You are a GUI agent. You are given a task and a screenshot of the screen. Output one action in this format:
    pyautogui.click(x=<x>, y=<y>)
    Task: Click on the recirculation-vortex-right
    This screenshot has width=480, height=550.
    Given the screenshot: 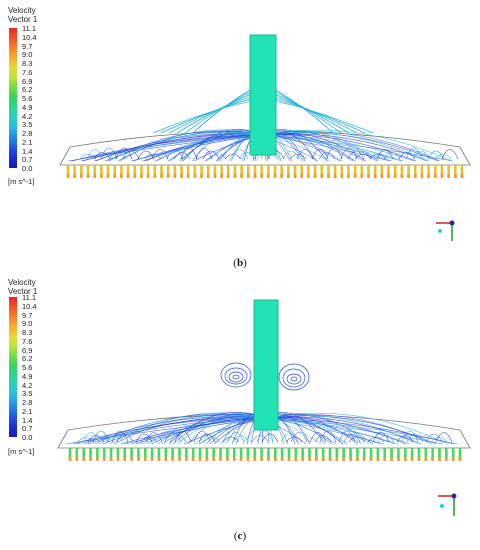 What is the action you would take?
    pyautogui.click(x=294, y=377)
    